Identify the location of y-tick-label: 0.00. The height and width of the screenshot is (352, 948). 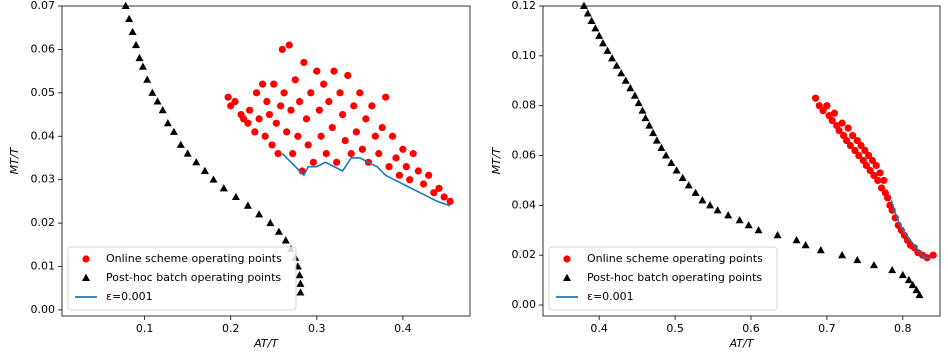
(524, 304).